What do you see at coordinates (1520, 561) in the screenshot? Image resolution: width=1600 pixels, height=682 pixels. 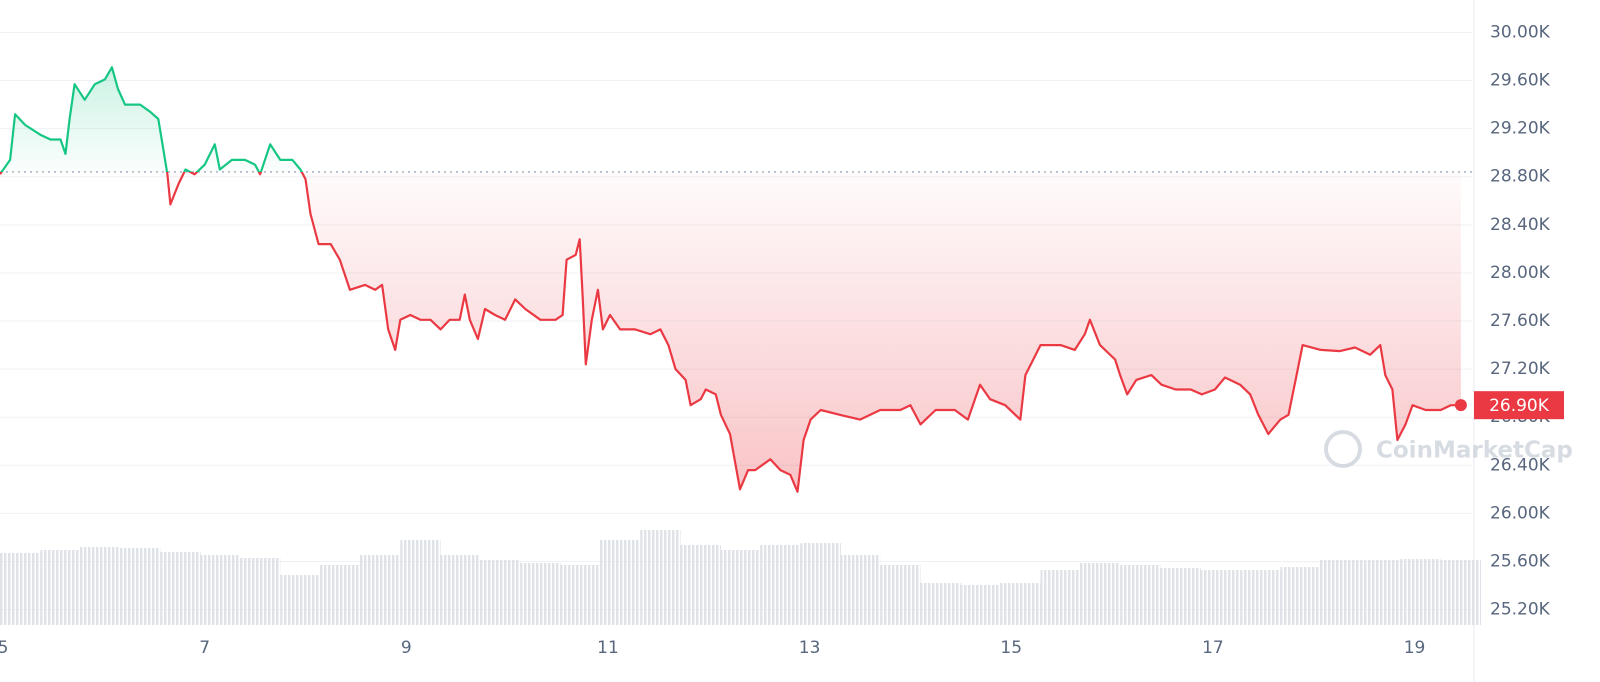 I see `y-tick-label: 25.60K` at bounding box center [1520, 561].